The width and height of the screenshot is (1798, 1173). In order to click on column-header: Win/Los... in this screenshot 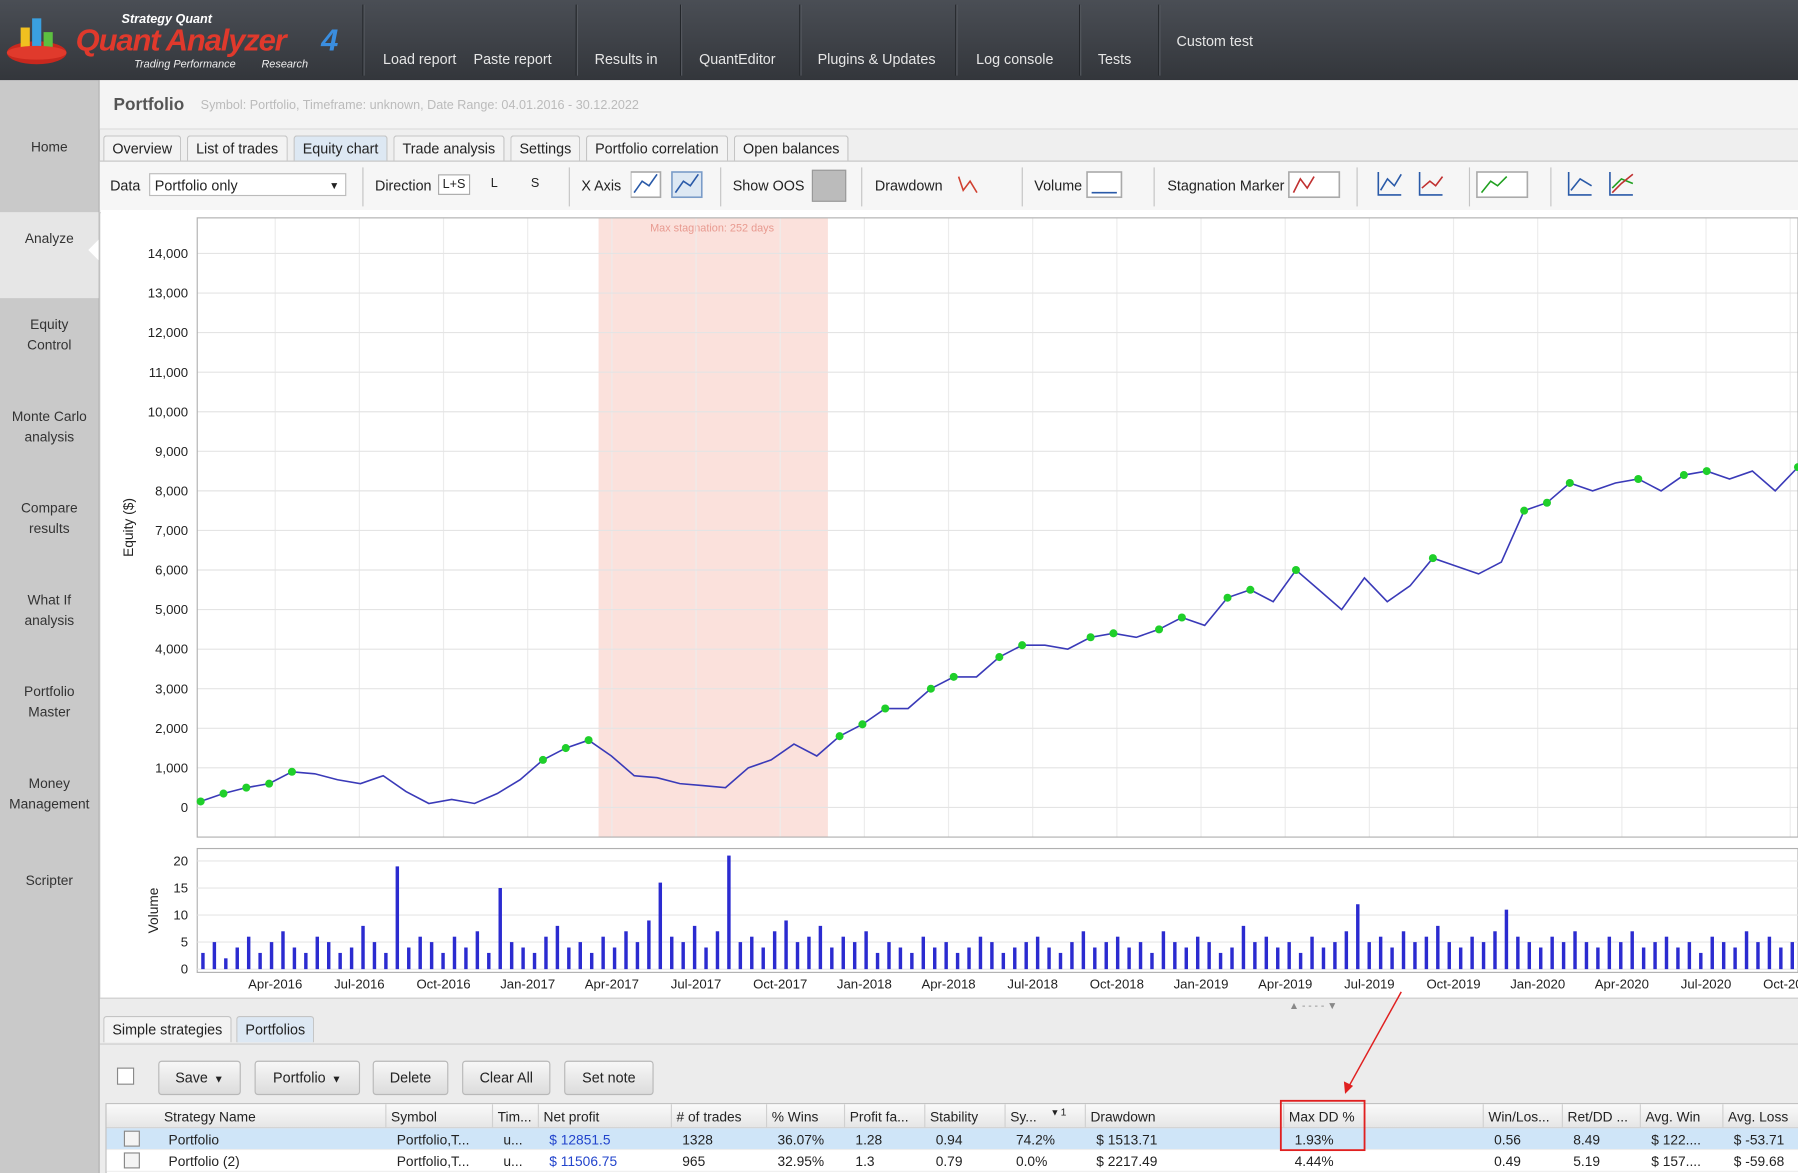, I will do `click(1519, 1116)`.